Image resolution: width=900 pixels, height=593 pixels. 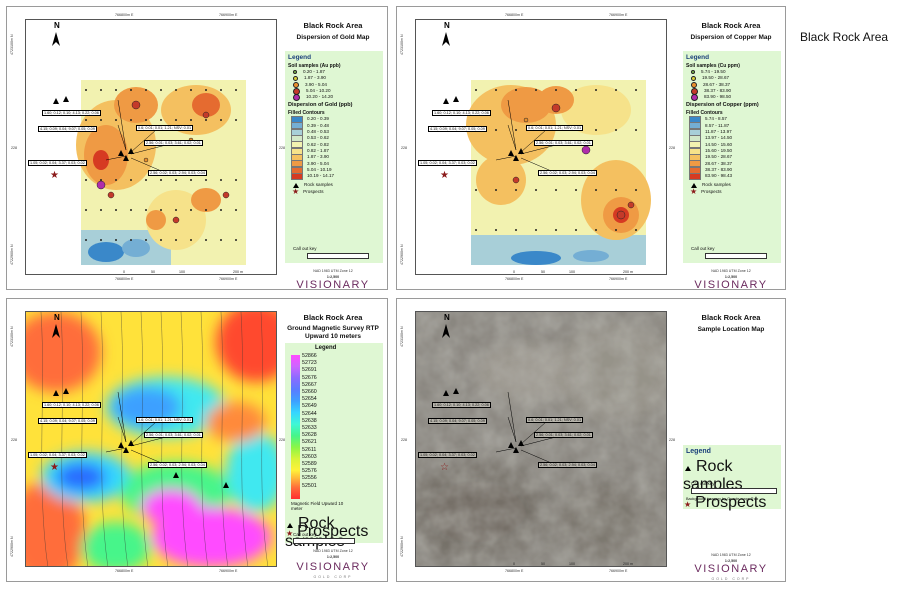 What do you see at coordinates (734, 491) in the screenshot?
I see `location-callout-key-box` at bounding box center [734, 491].